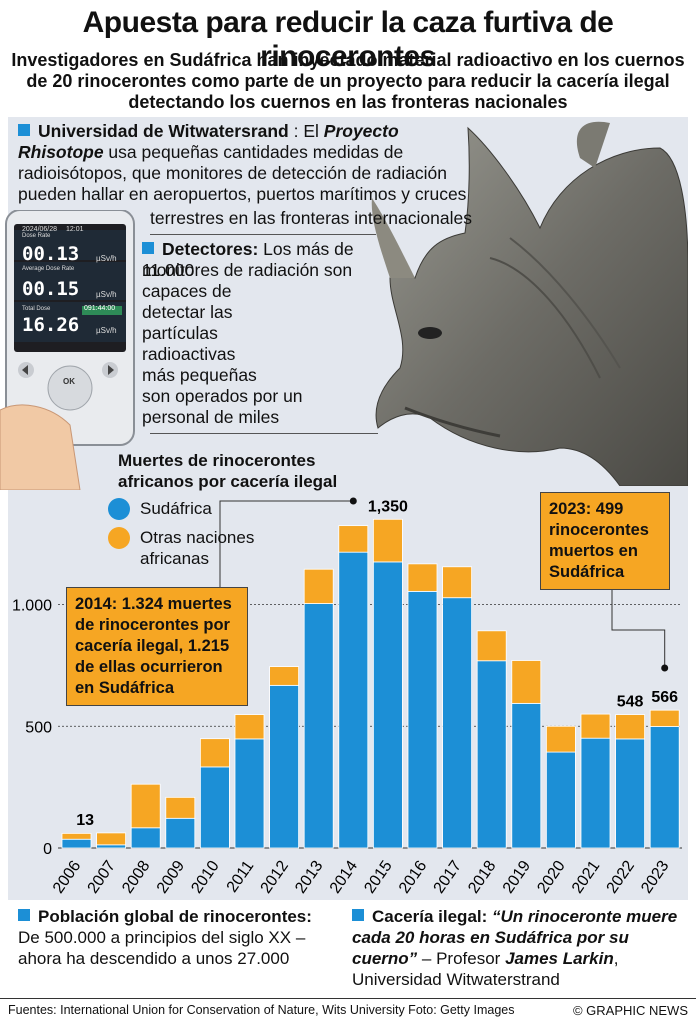  I want to click on detectores-line-2: monitores de radiación son, so click(247, 270).